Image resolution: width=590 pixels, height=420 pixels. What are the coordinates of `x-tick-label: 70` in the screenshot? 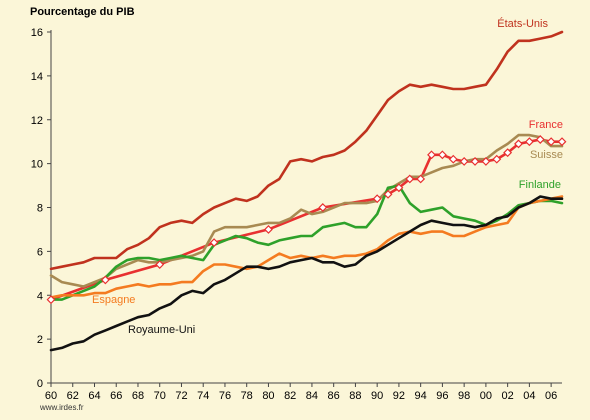 It's located at (160, 396).